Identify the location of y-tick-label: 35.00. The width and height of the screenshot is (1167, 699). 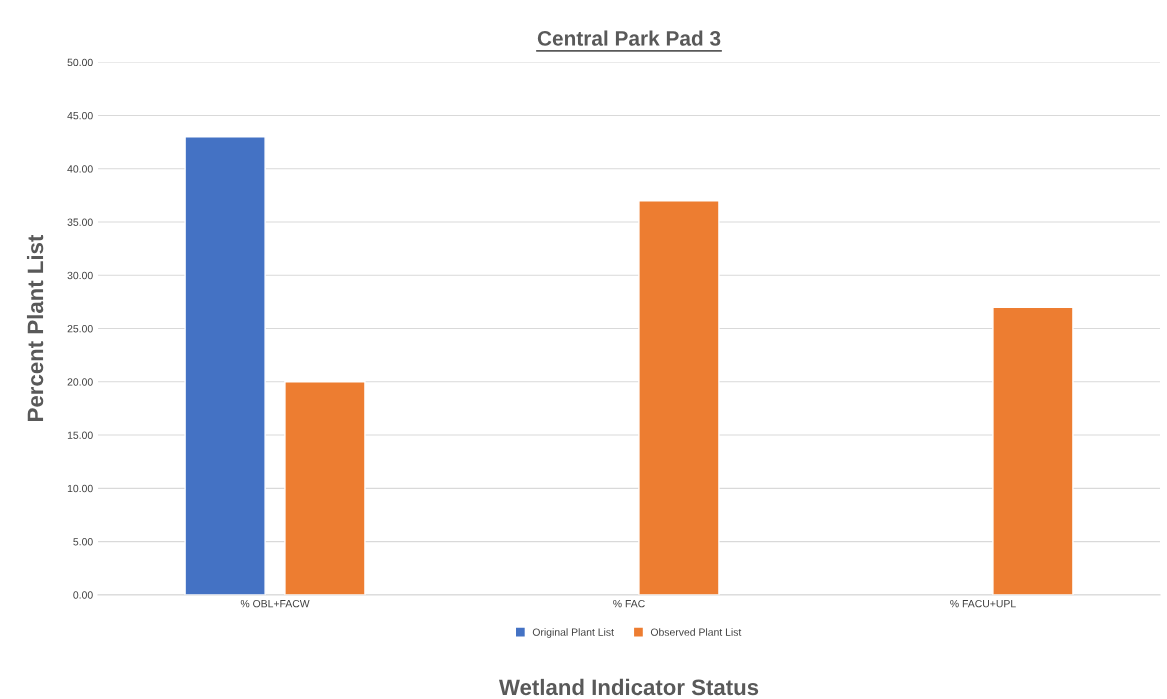
(80, 222).